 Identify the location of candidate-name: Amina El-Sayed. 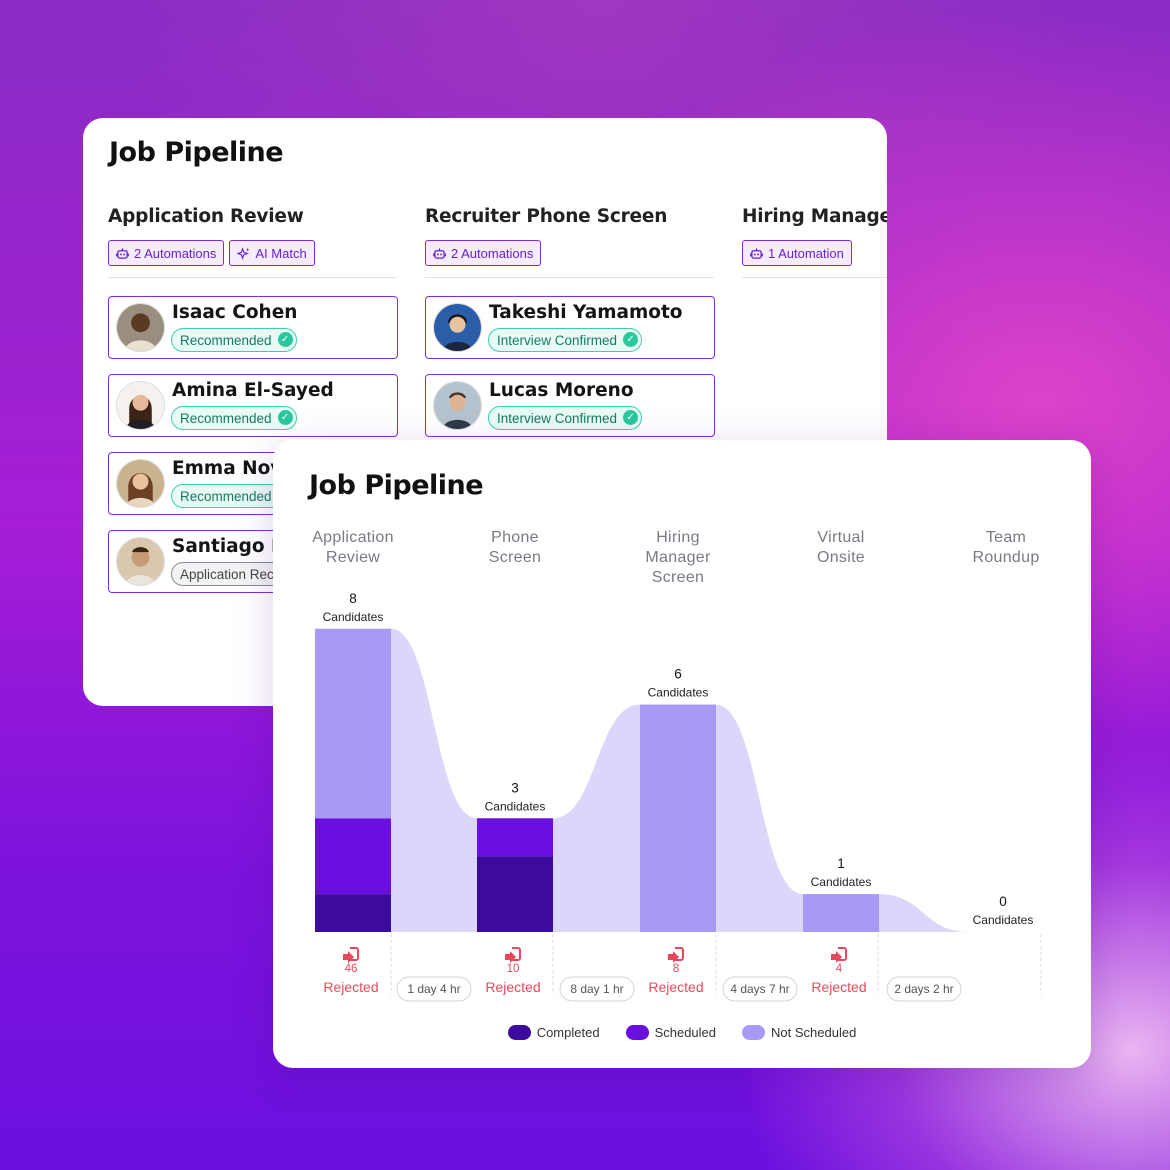
(253, 390).